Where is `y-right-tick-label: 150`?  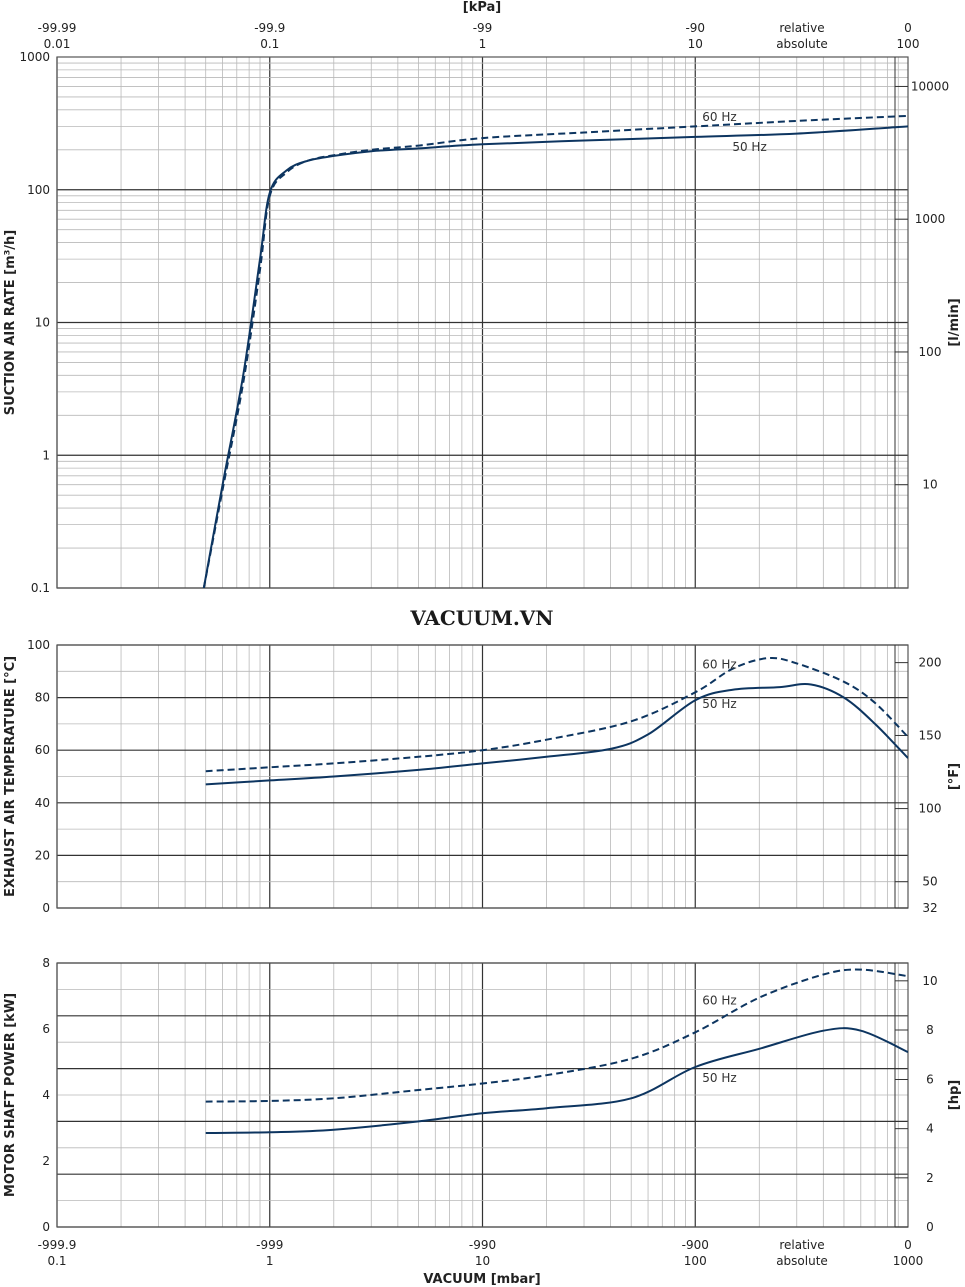
y-right-tick-label: 150 is located at coordinates (930, 735).